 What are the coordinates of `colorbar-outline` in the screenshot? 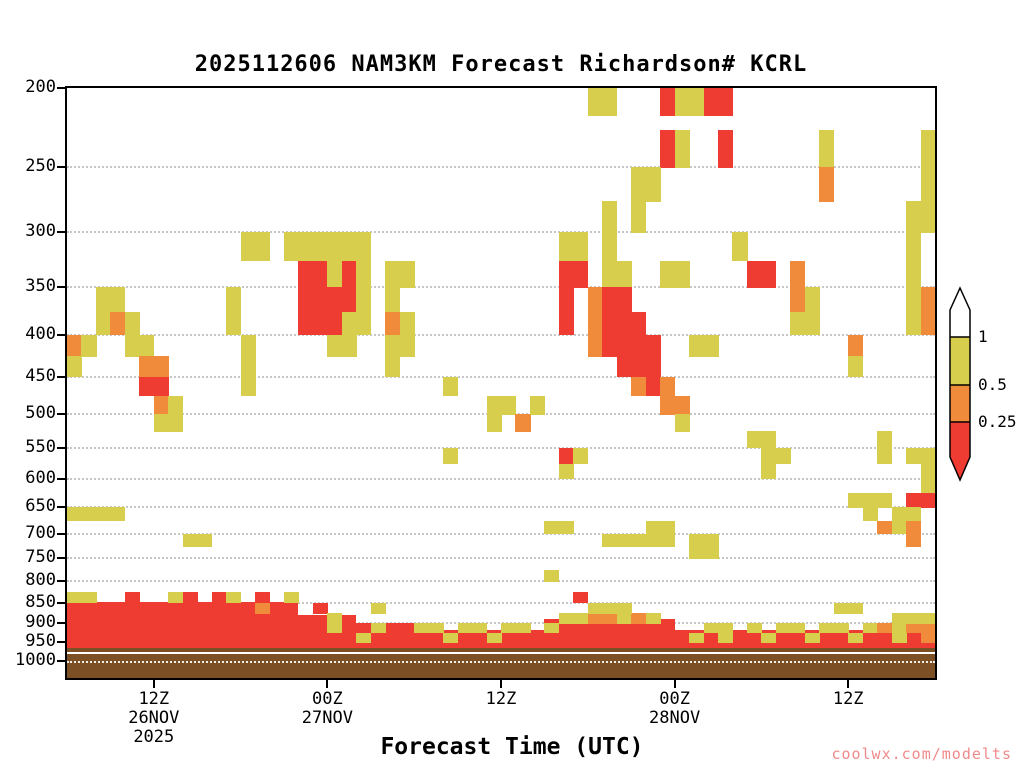 It's located at (960, 384).